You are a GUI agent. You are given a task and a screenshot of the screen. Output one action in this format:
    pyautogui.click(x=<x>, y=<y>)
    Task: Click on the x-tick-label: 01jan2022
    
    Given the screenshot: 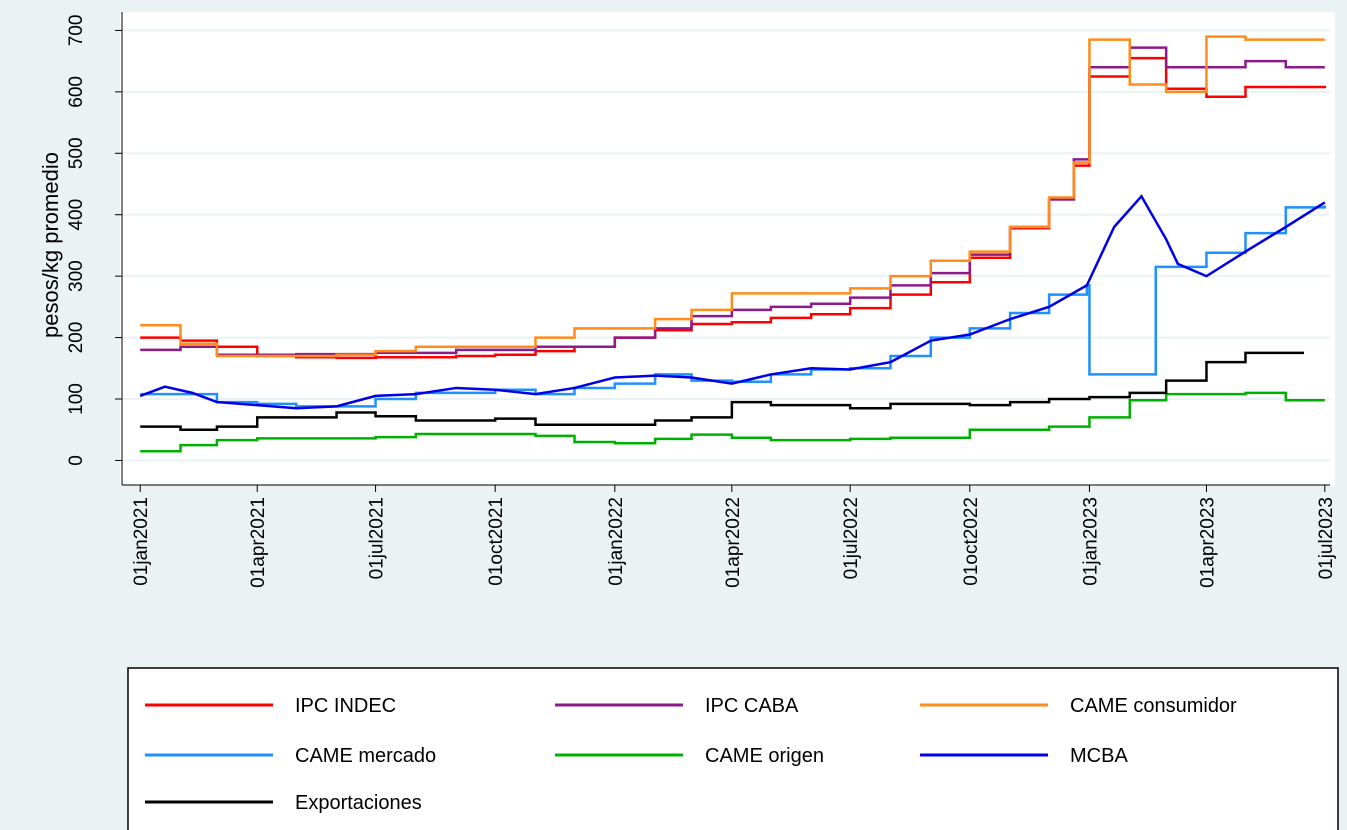 What is the action you would take?
    pyautogui.click(x=616, y=541)
    